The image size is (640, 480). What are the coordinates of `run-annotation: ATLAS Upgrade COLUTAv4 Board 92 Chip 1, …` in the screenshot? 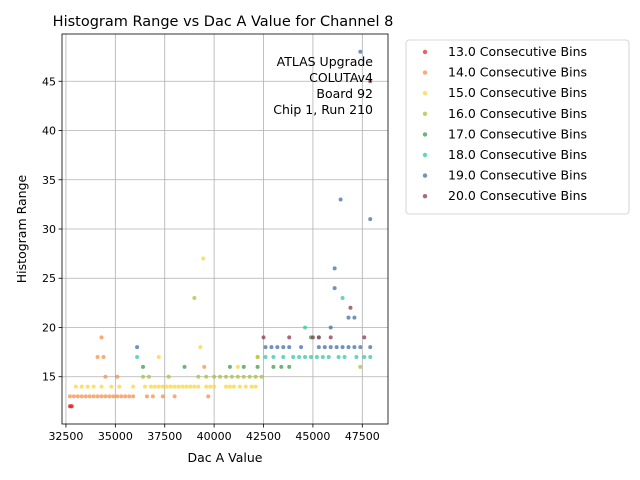 It's located at (323, 85).